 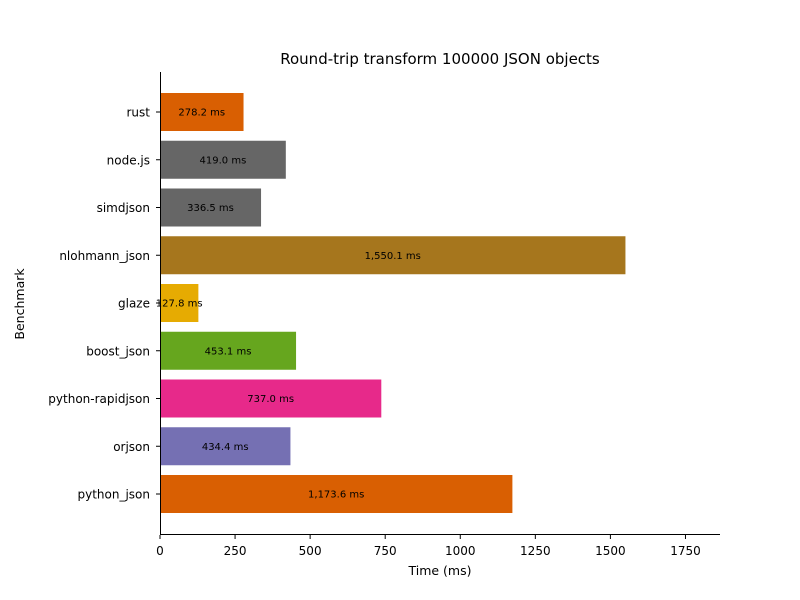 I want to click on x-tick-label: 250, so click(x=235, y=551).